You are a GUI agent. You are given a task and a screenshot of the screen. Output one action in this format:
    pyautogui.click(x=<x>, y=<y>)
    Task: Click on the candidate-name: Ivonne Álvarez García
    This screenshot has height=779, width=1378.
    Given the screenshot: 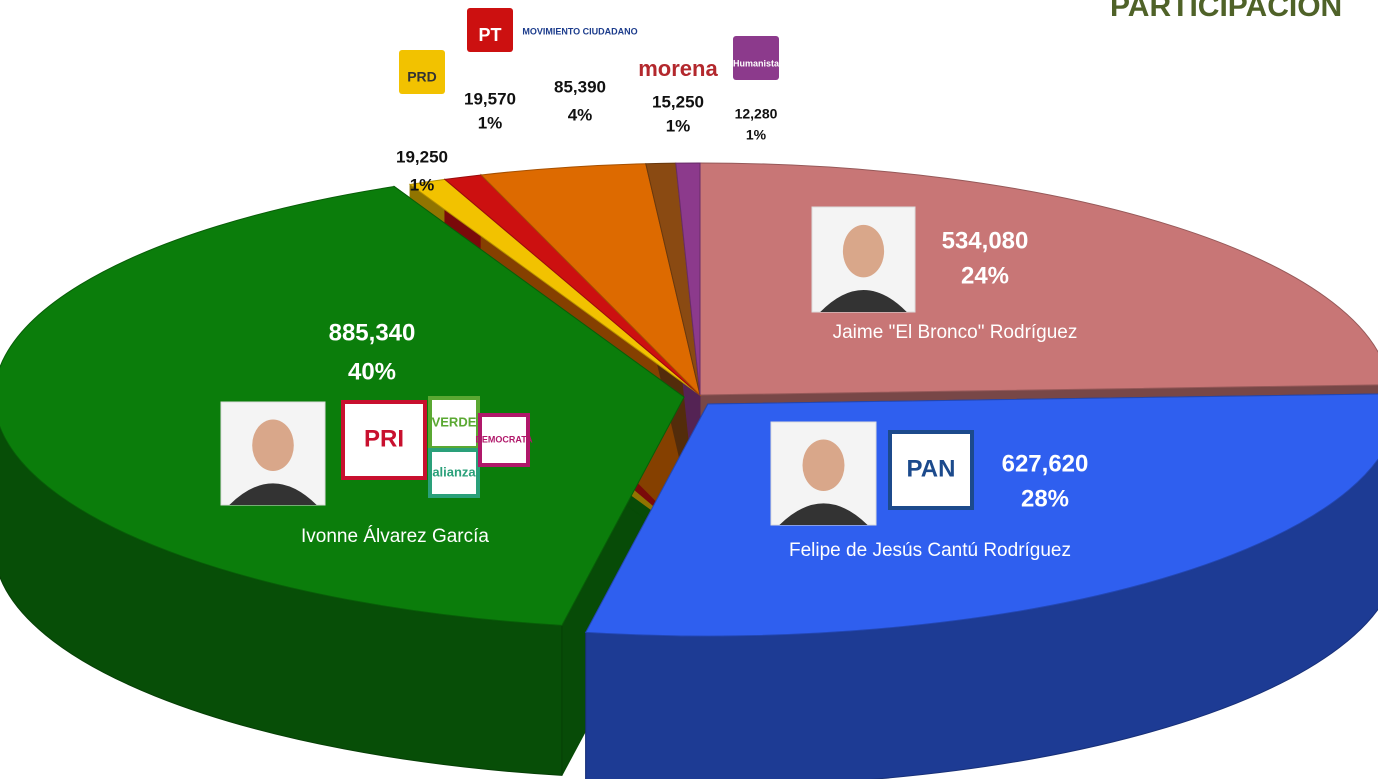 What is the action you would take?
    pyautogui.click(x=395, y=536)
    